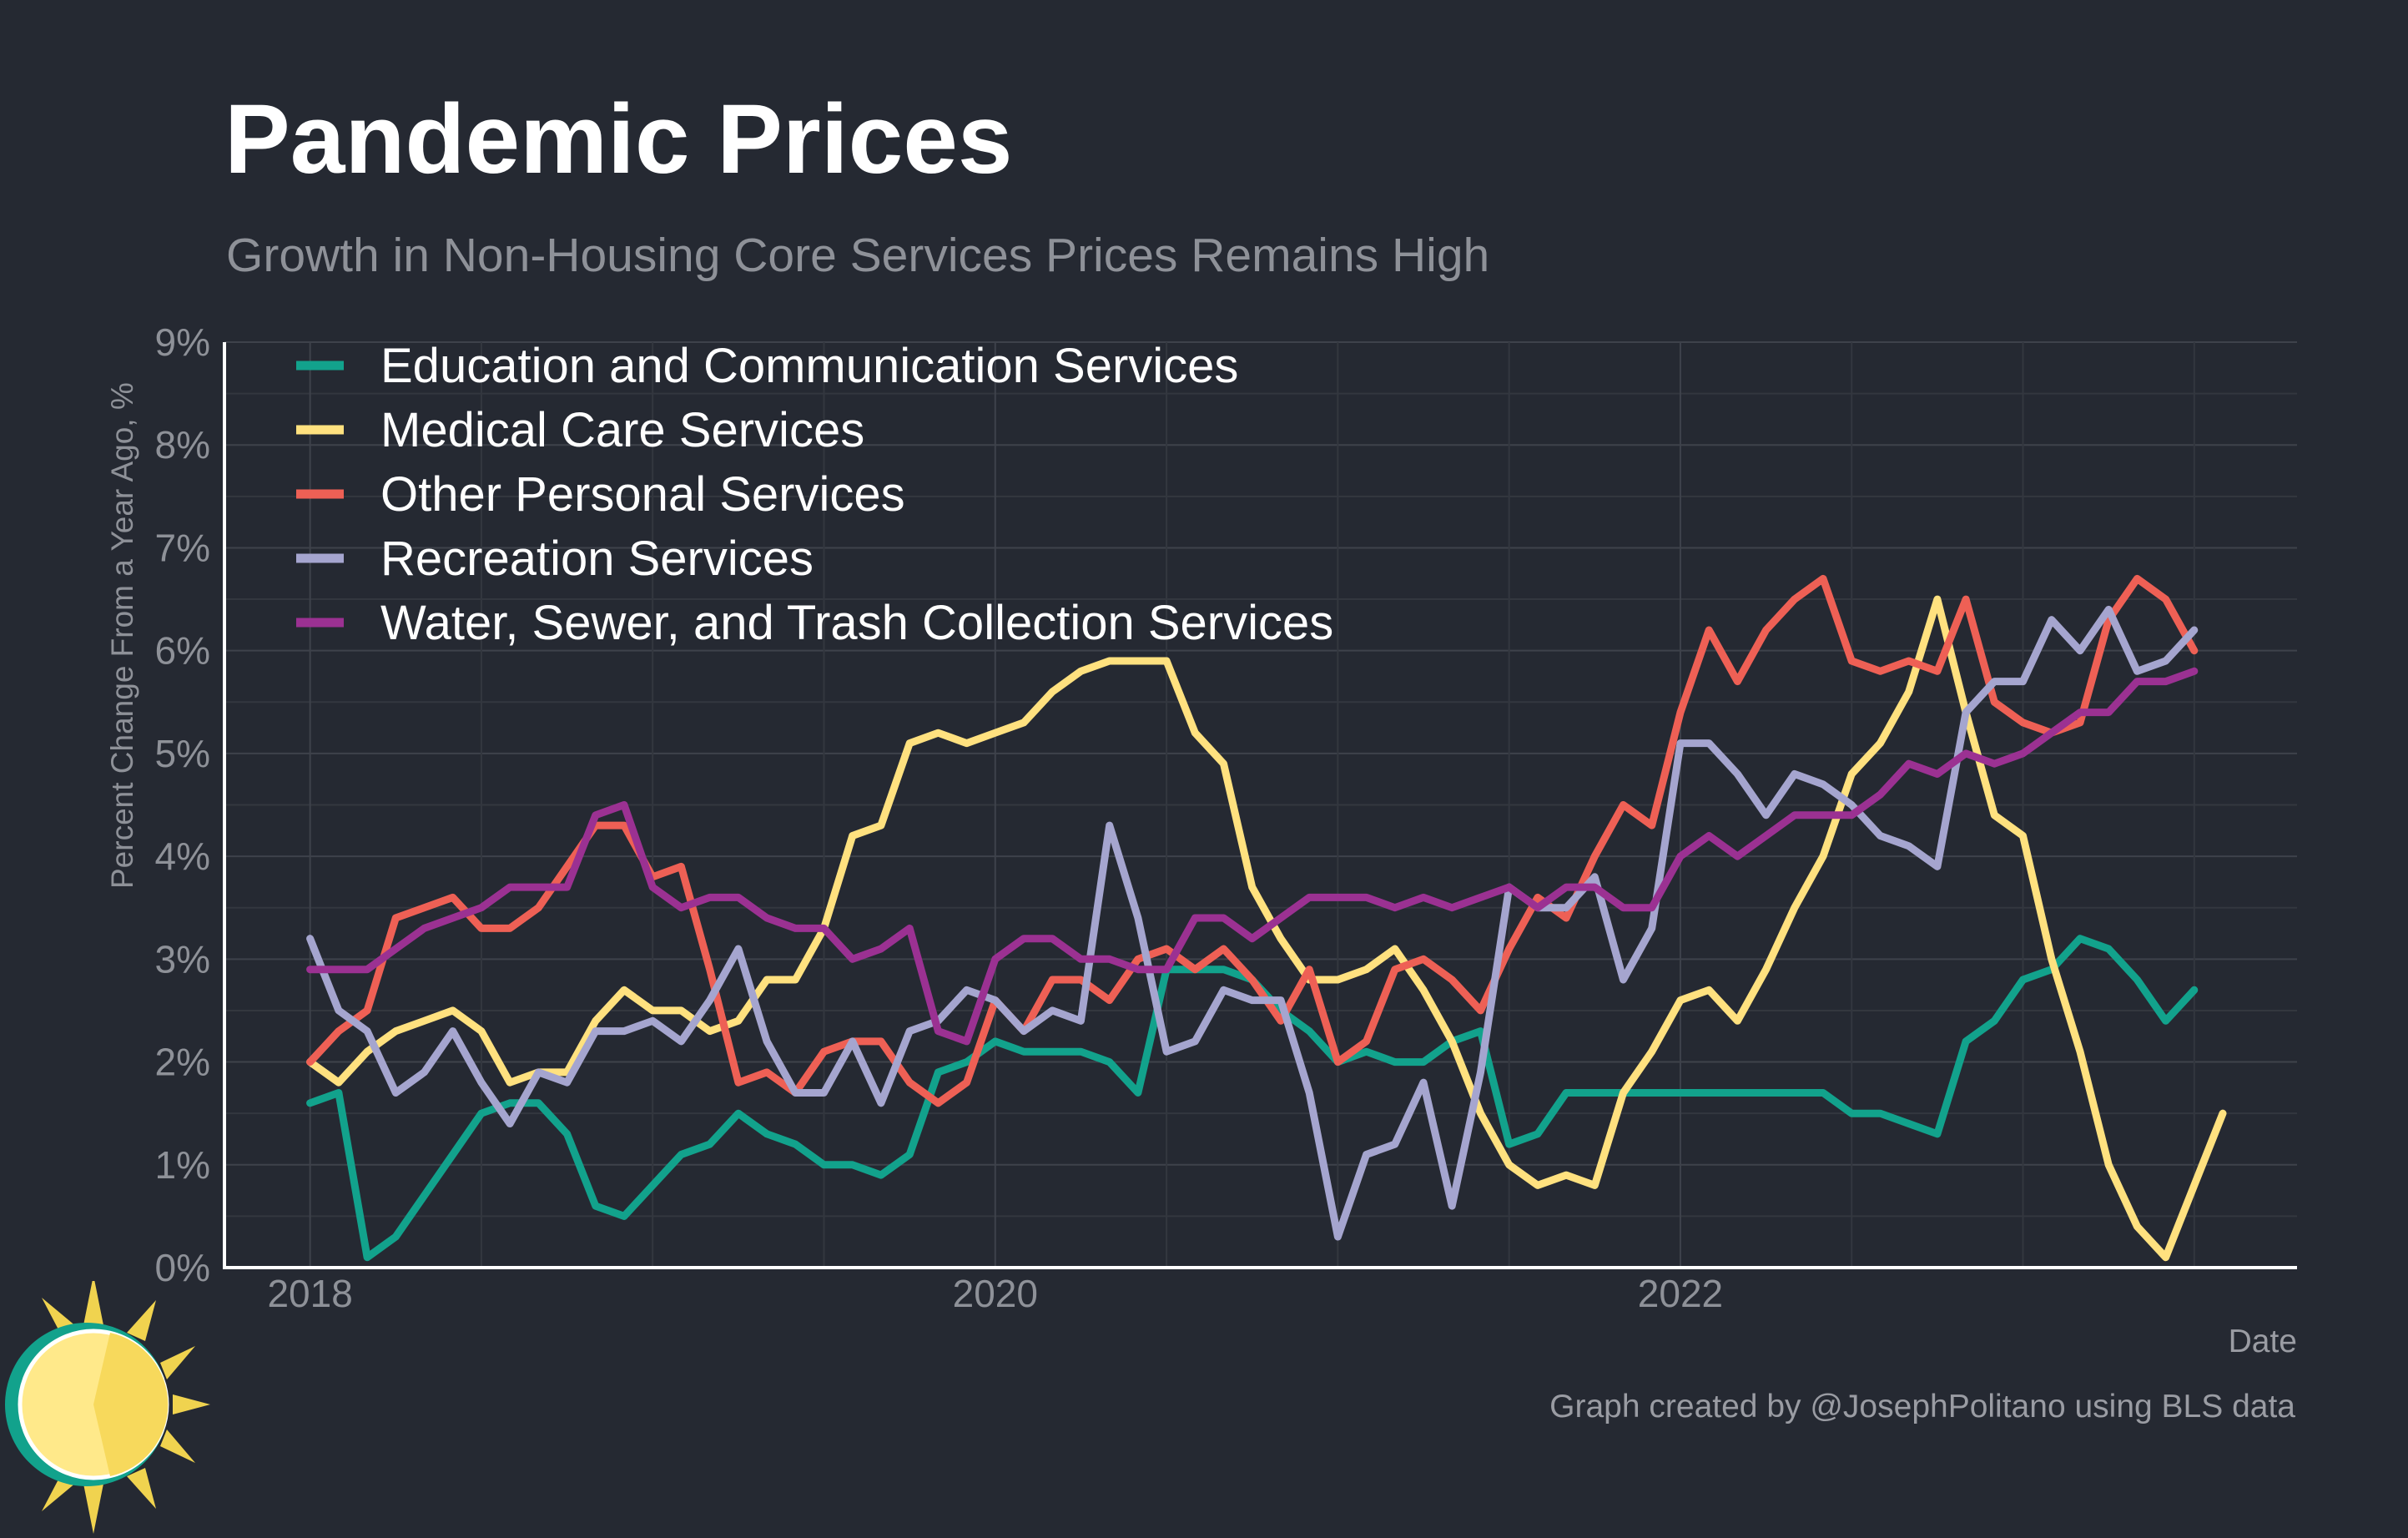  Describe the element at coordinates (182, 1165) in the screenshot. I see `y-tick-label: 1%` at that location.